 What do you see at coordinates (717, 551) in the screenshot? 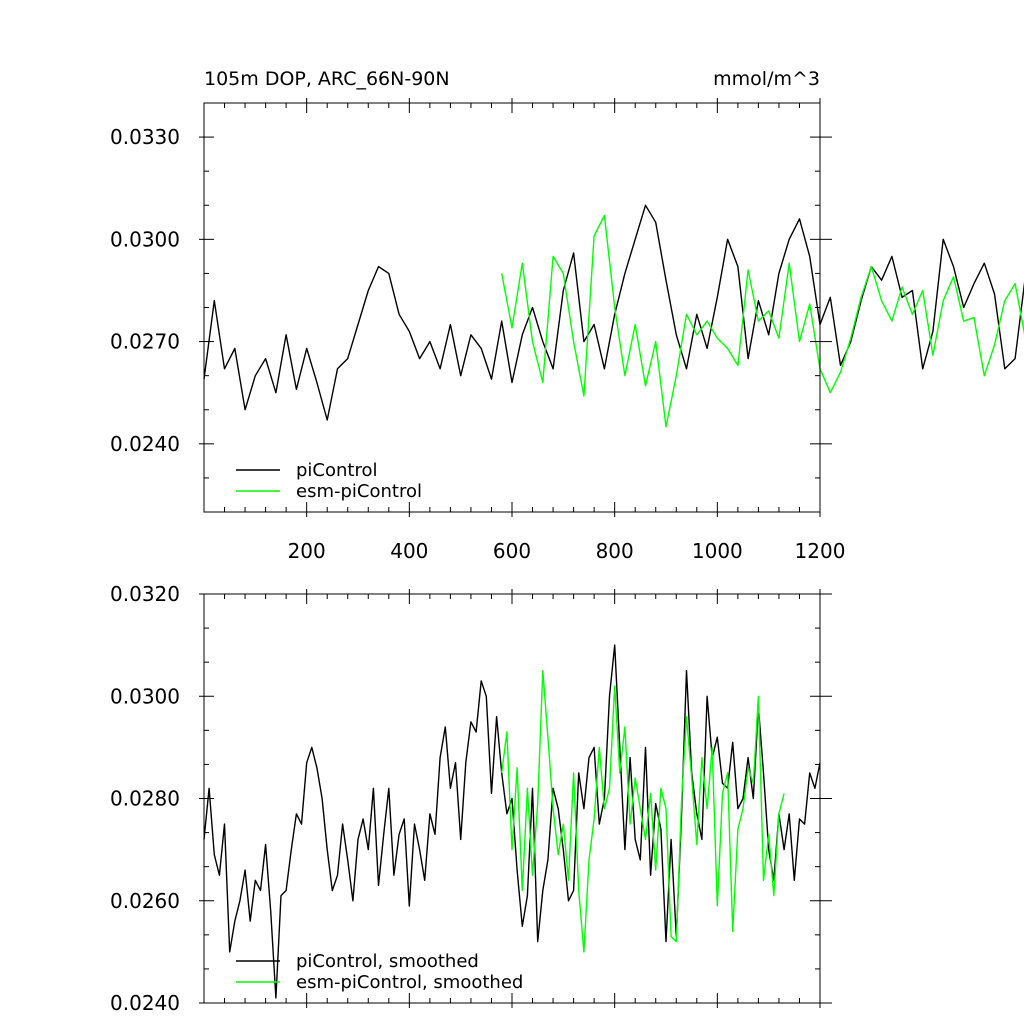
I see `top-panel-x-tick-label: 1000` at bounding box center [717, 551].